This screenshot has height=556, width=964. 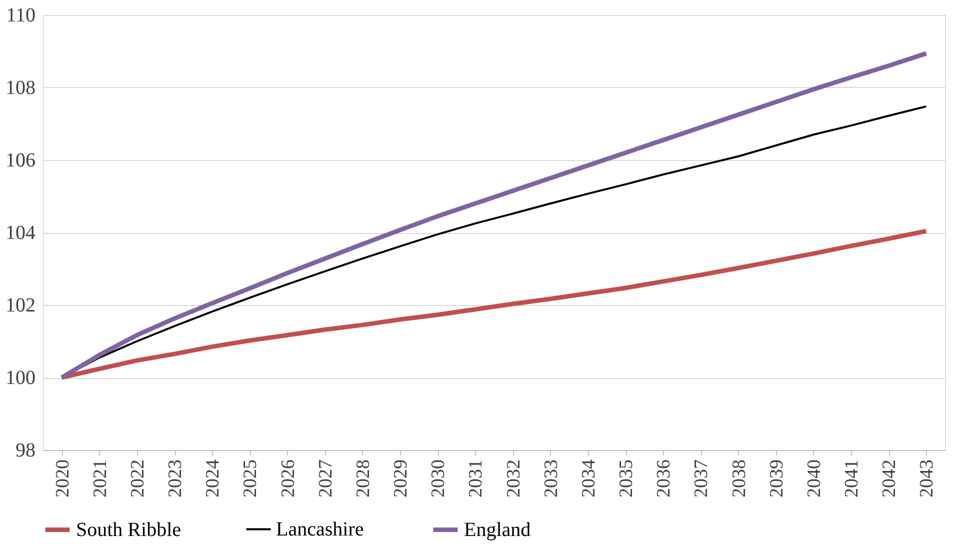 What do you see at coordinates (627, 479) in the screenshot?
I see `x-tick-label: 2035` at bounding box center [627, 479].